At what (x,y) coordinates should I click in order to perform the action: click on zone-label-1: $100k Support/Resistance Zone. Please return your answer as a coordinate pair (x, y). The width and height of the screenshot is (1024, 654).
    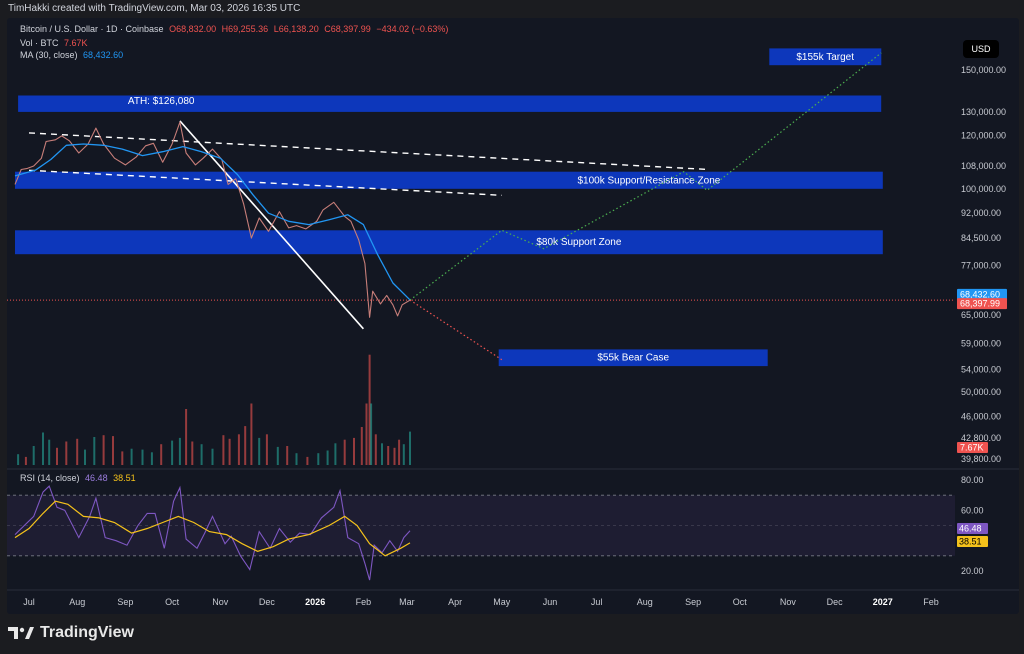
    Looking at the image, I should click on (648, 180).